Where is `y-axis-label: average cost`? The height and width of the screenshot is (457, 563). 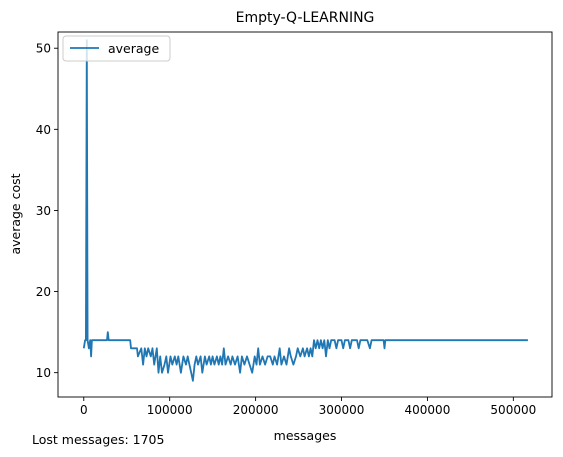 y-axis-label: average cost is located at coordinates (15, 213).